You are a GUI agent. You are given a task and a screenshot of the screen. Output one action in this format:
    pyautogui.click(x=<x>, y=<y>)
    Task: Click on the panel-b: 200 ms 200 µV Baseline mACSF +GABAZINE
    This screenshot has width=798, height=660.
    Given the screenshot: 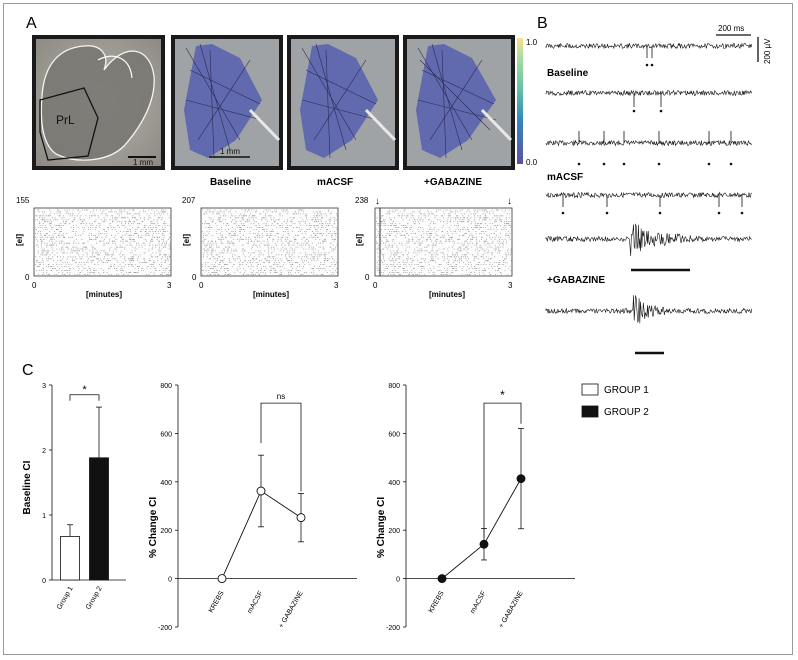 What is the action you would take?
    pyautogui.click(x=658, y=189)
    